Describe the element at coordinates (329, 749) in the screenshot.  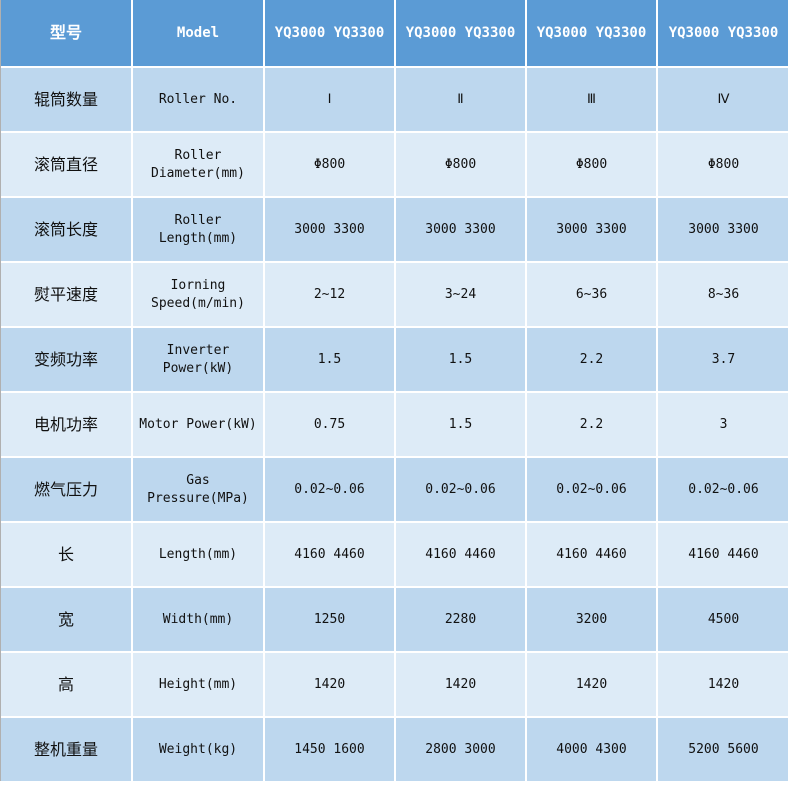
I see `table-cell: 1450 1600` at that location.